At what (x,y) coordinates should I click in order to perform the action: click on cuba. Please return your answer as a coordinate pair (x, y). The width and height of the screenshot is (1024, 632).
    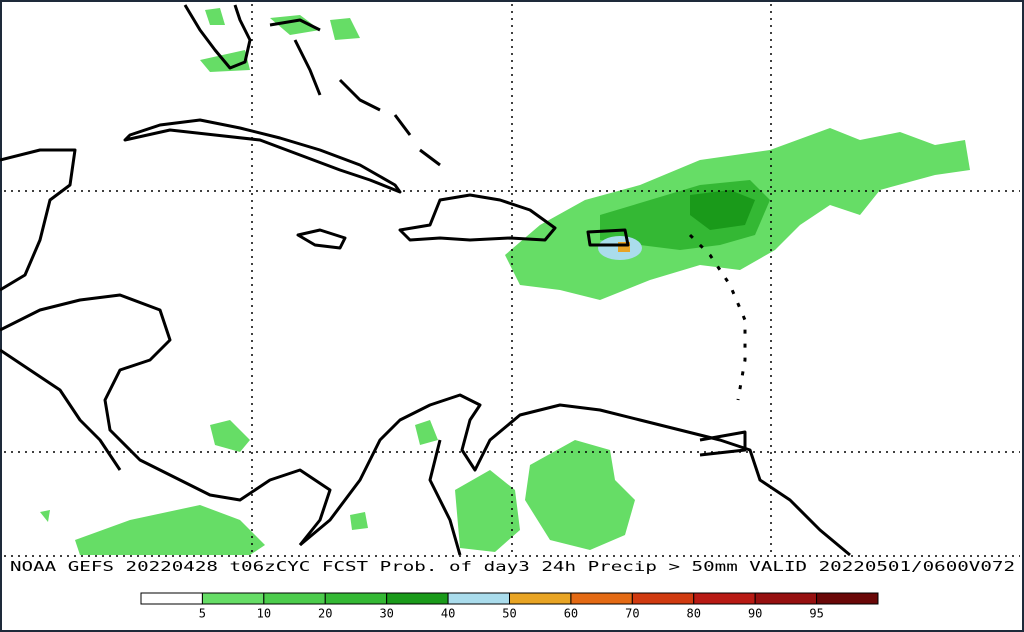
    Looking at the image, I should click on (262, 156).